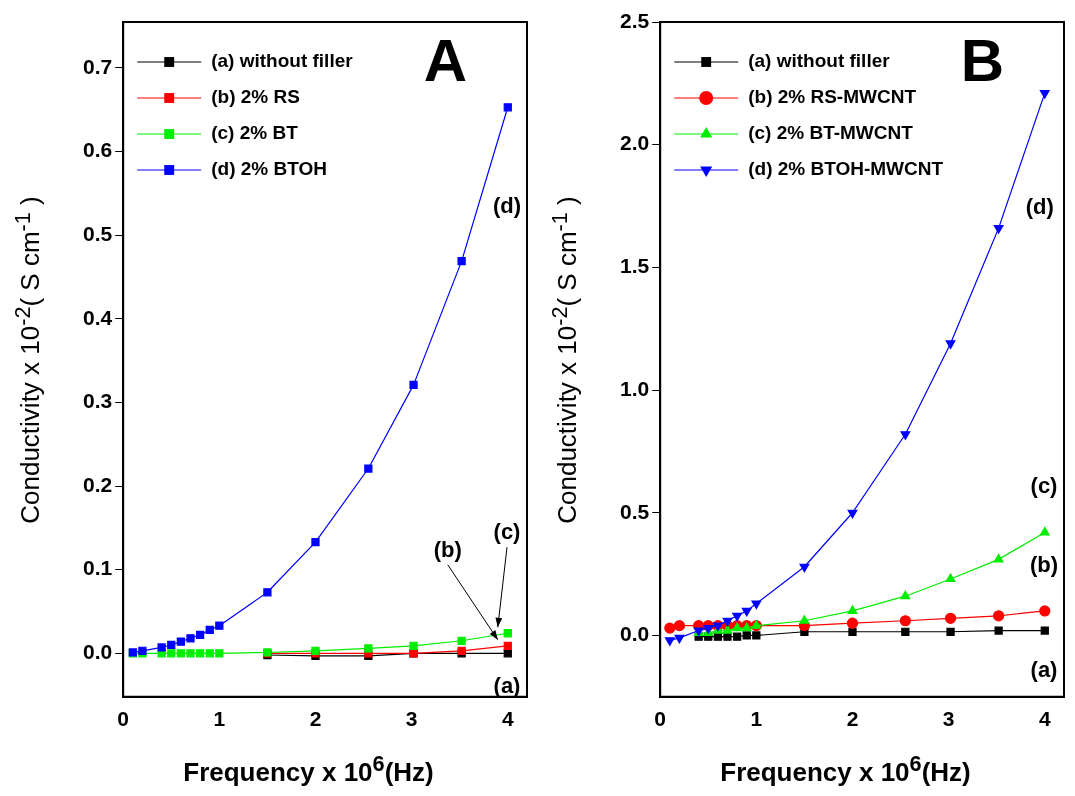 This screenshot has width=1075, height=796. Describe the element at coordinates (982, 60) in the screenshot. I see `annotation: B` at that location.